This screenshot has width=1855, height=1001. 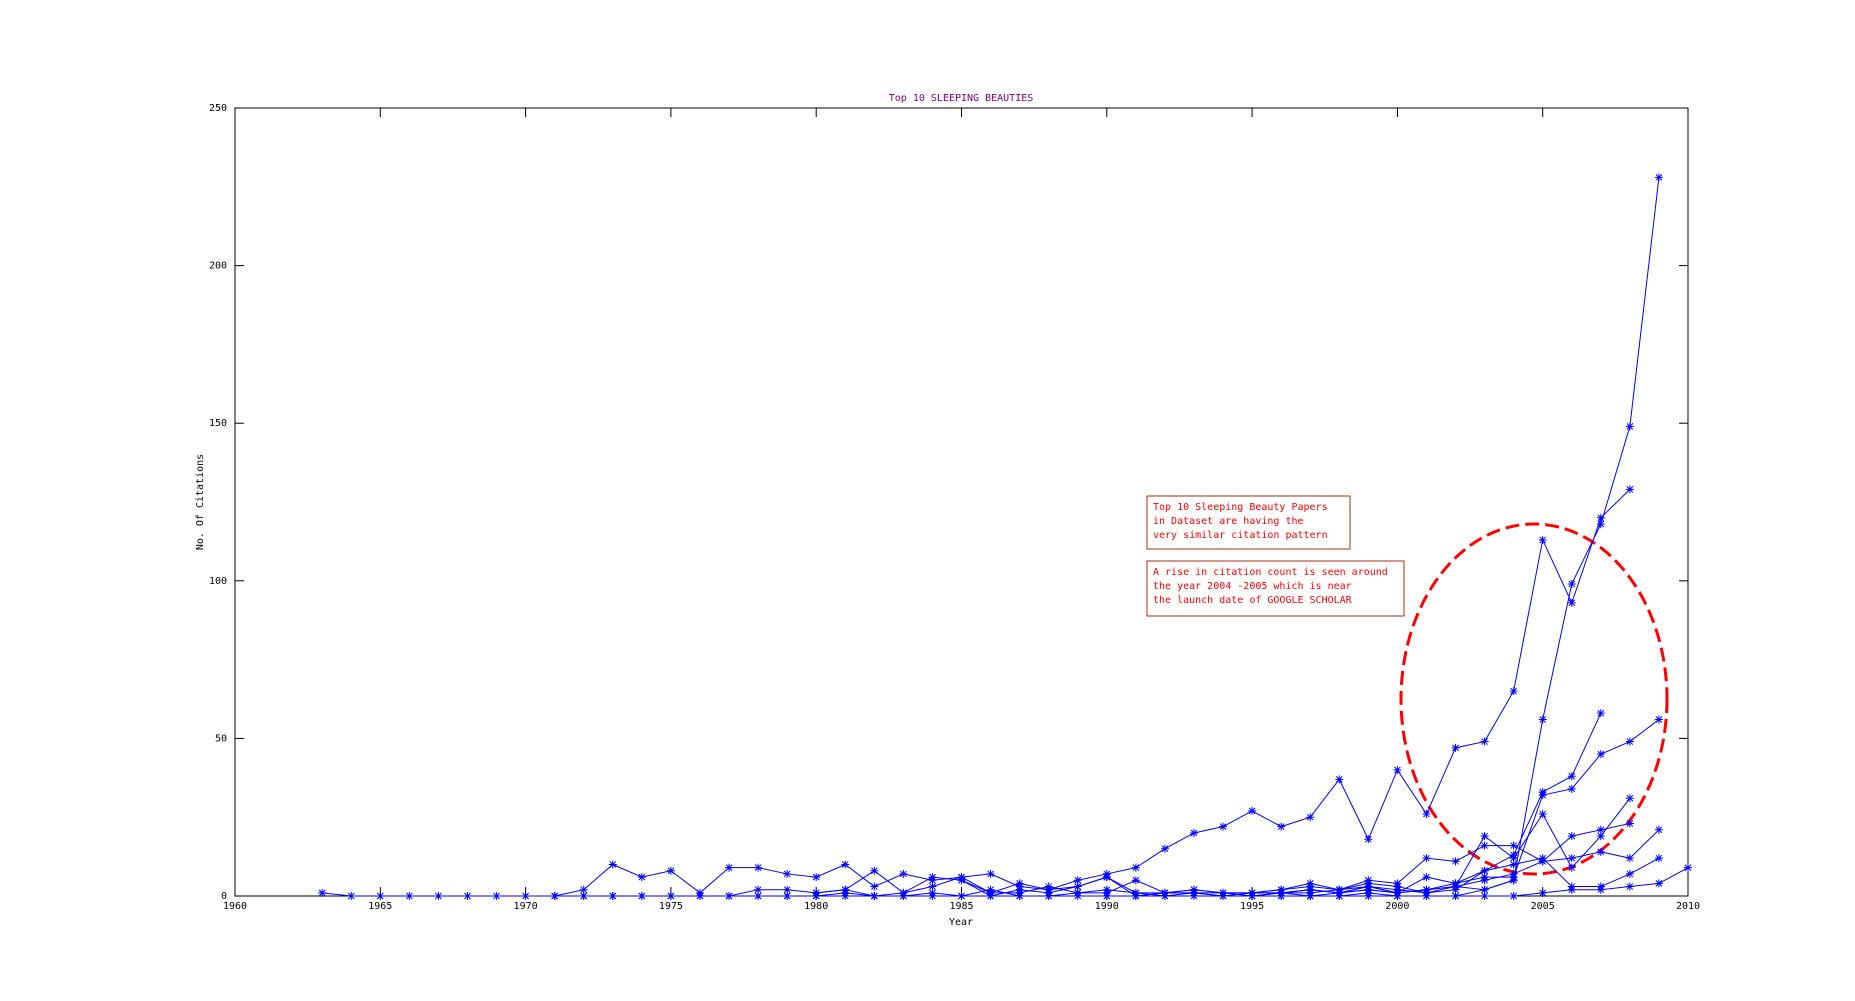 I want to click on x-tick-label: 1990, so click(x=1107, y=906).